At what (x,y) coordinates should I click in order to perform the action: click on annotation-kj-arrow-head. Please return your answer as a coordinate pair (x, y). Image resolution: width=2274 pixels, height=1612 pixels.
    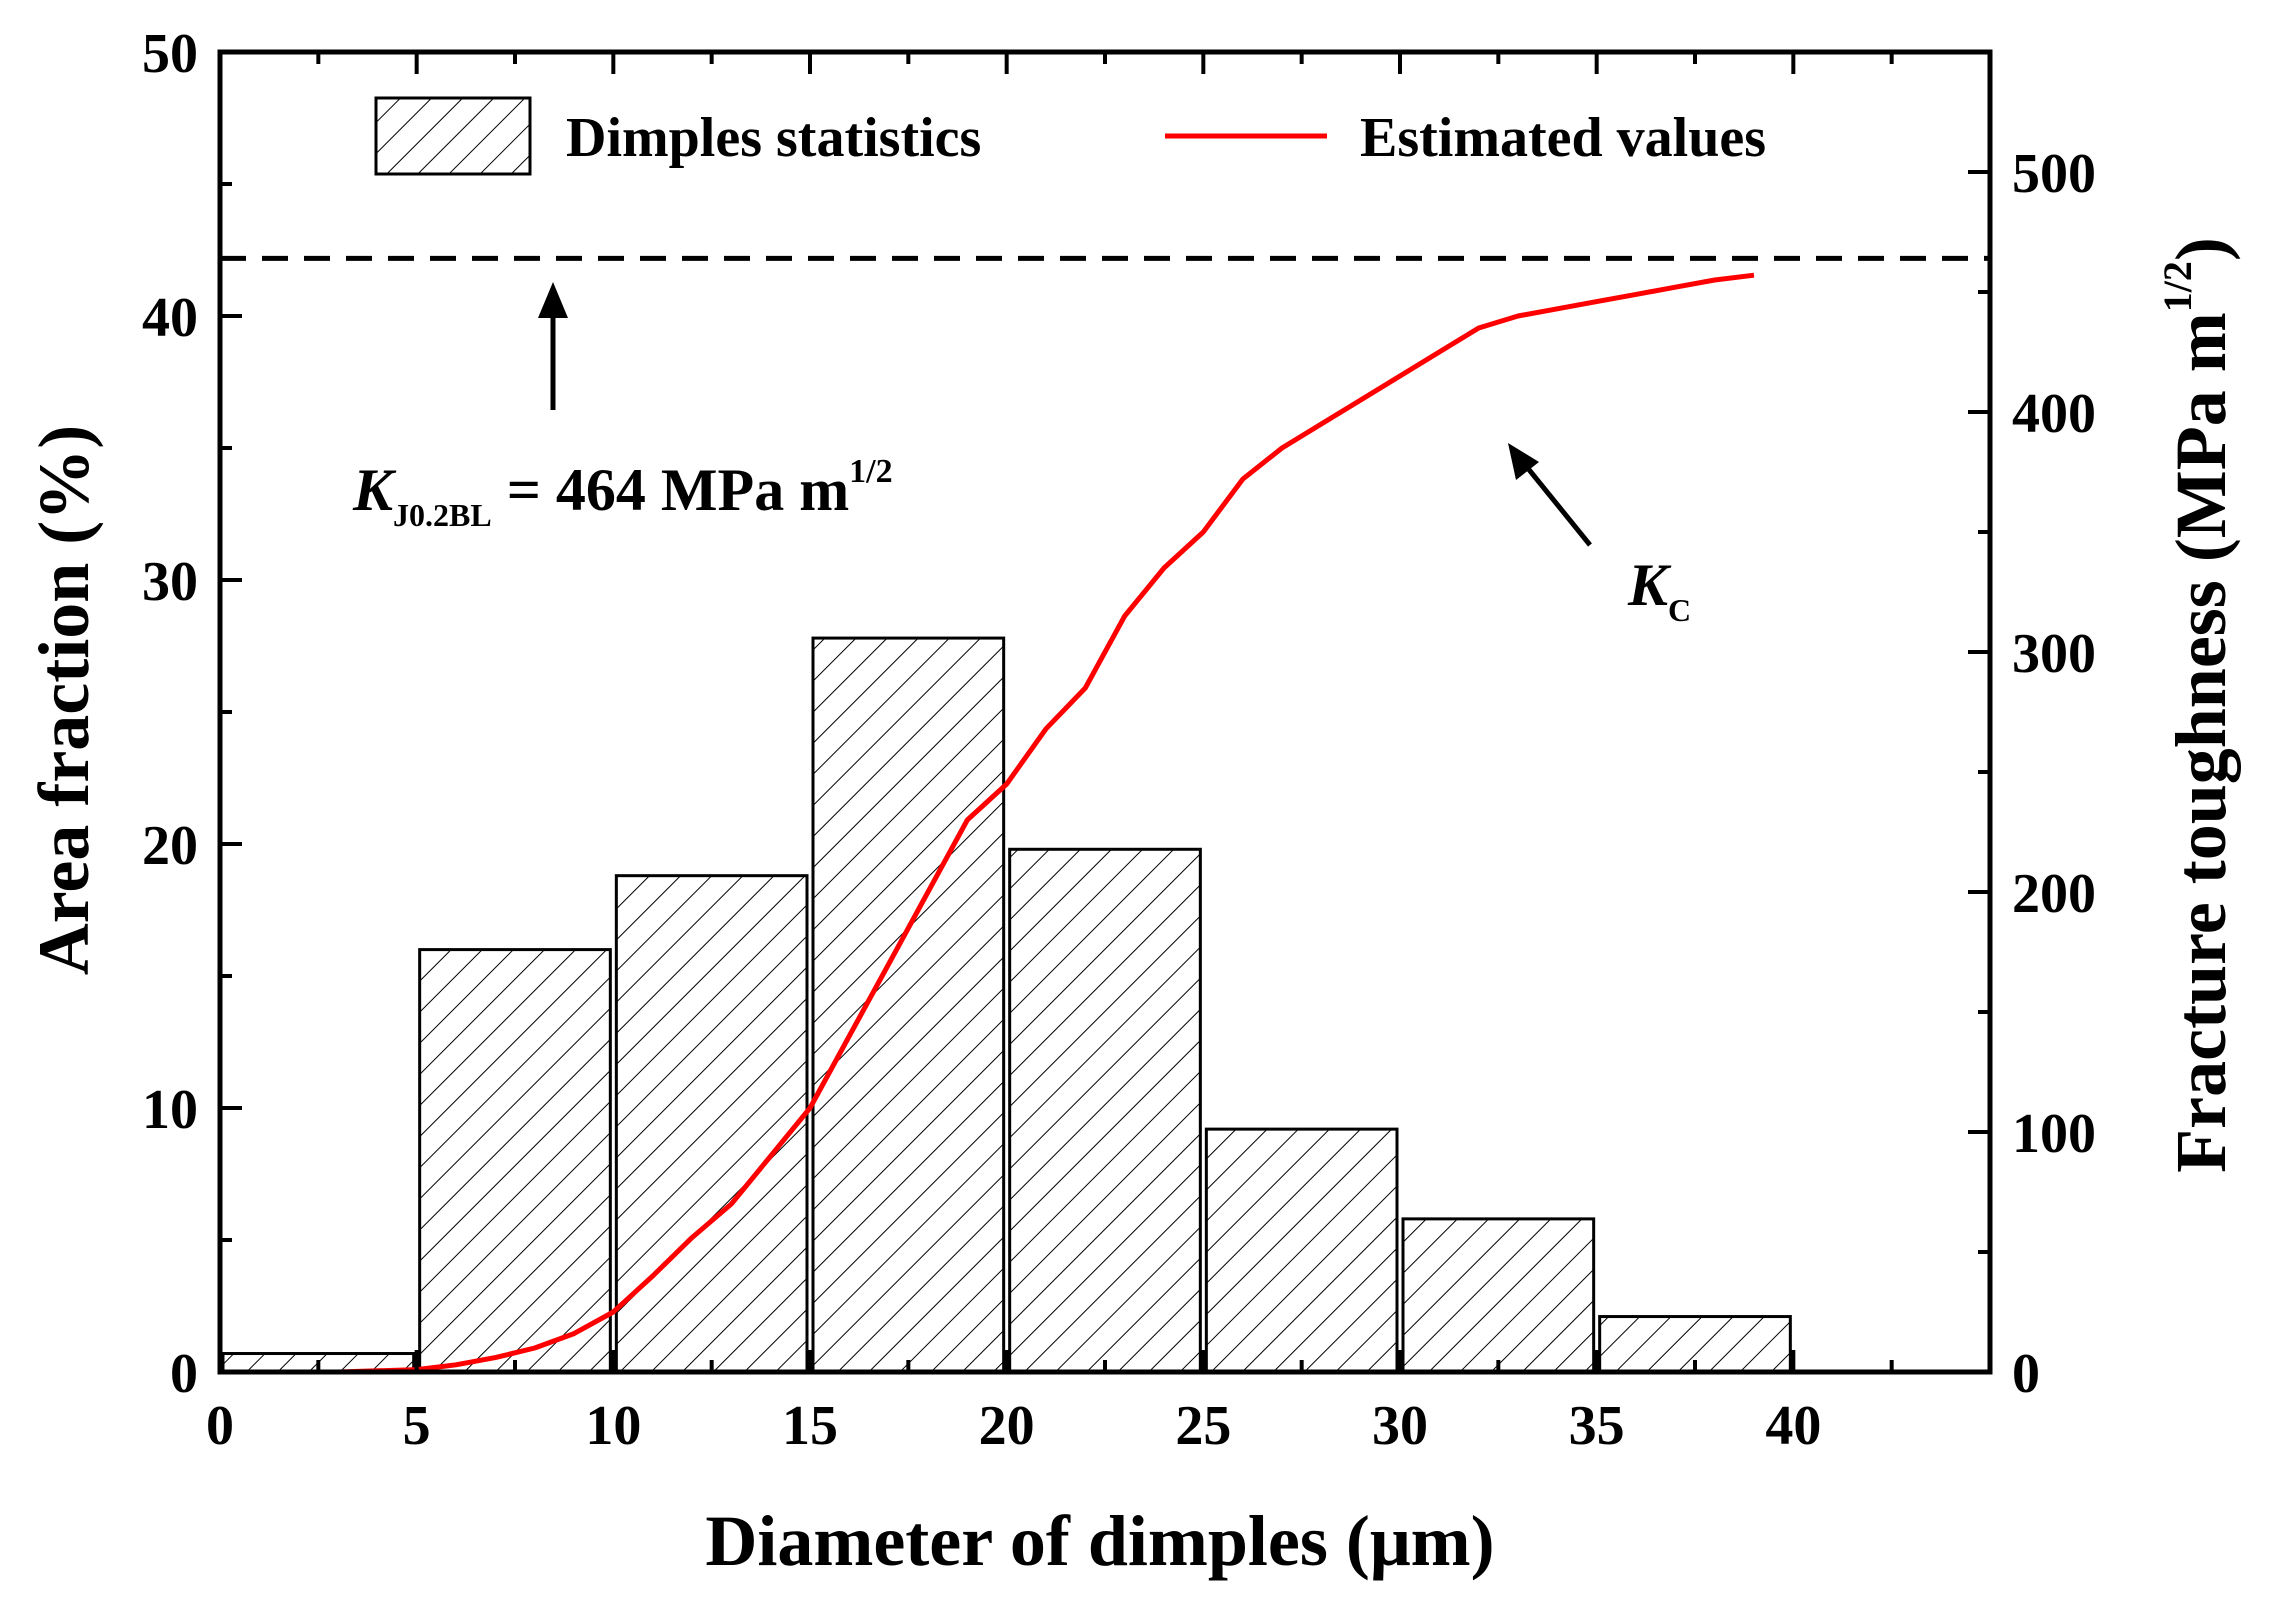
    Looking at the image, I should click on (553, 300).